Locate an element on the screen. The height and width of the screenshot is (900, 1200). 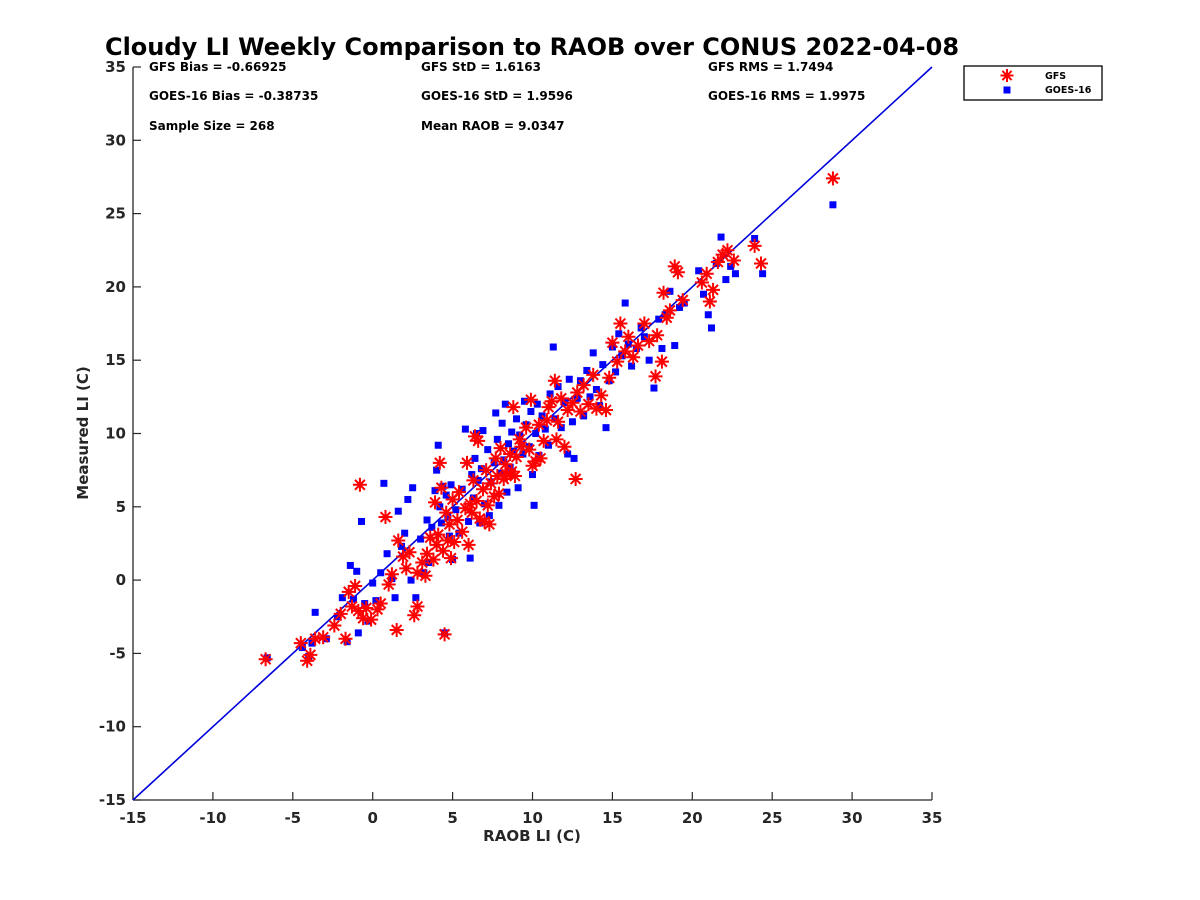
legend-gfs-label: GFS is located at coordinates (1055, 76).